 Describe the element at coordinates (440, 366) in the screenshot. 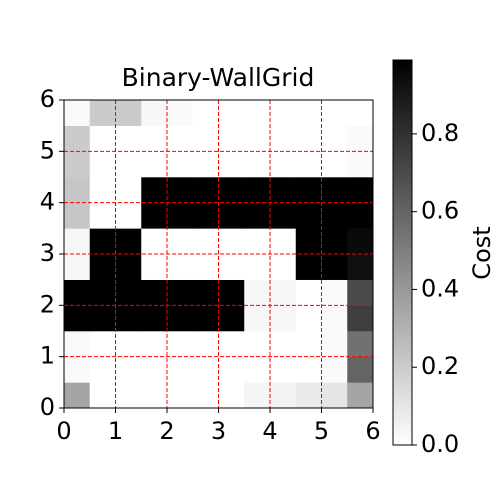

I see `colorbar-tick-label: 0.2` at that location.